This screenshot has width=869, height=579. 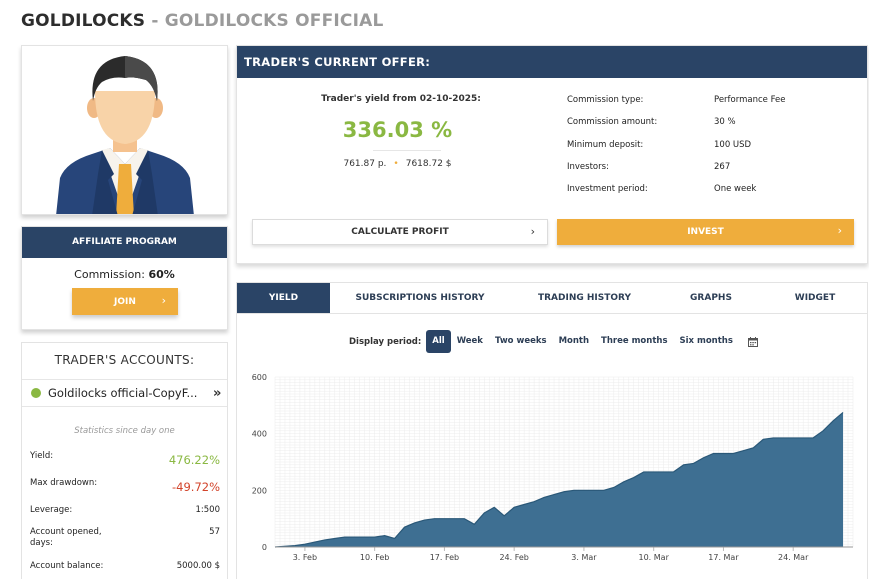 What do you see at coordinates (194, 460) in the screenshot?
I see `stat-value: 476.22%` at bounding box center [194, 460].